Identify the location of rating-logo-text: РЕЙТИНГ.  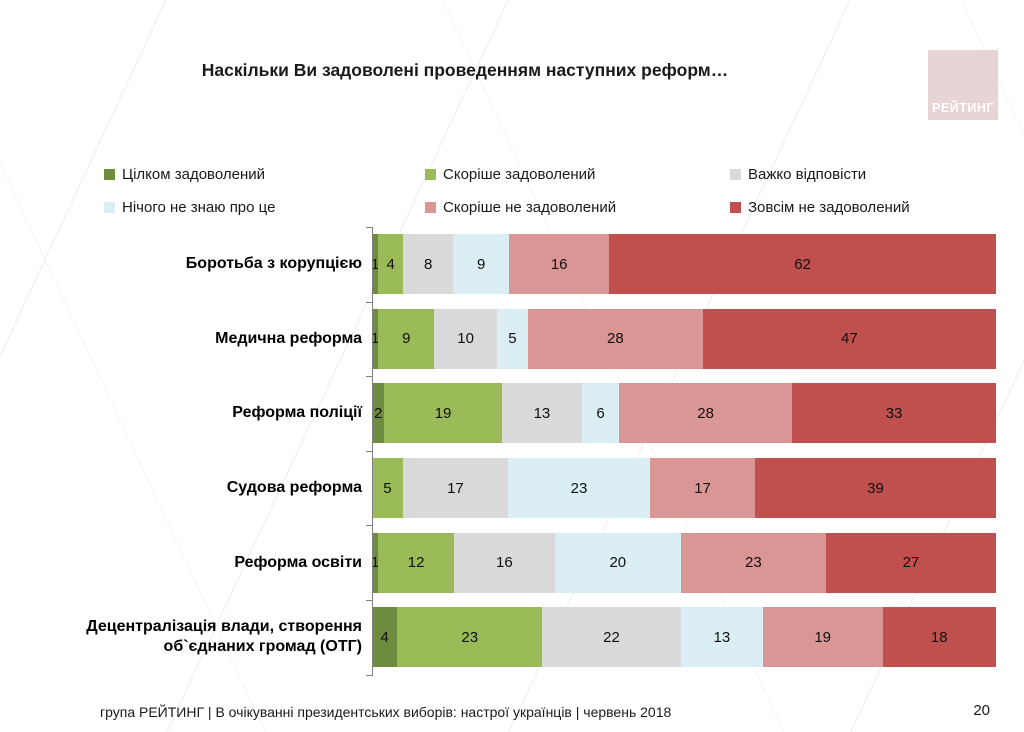
(963, 108).